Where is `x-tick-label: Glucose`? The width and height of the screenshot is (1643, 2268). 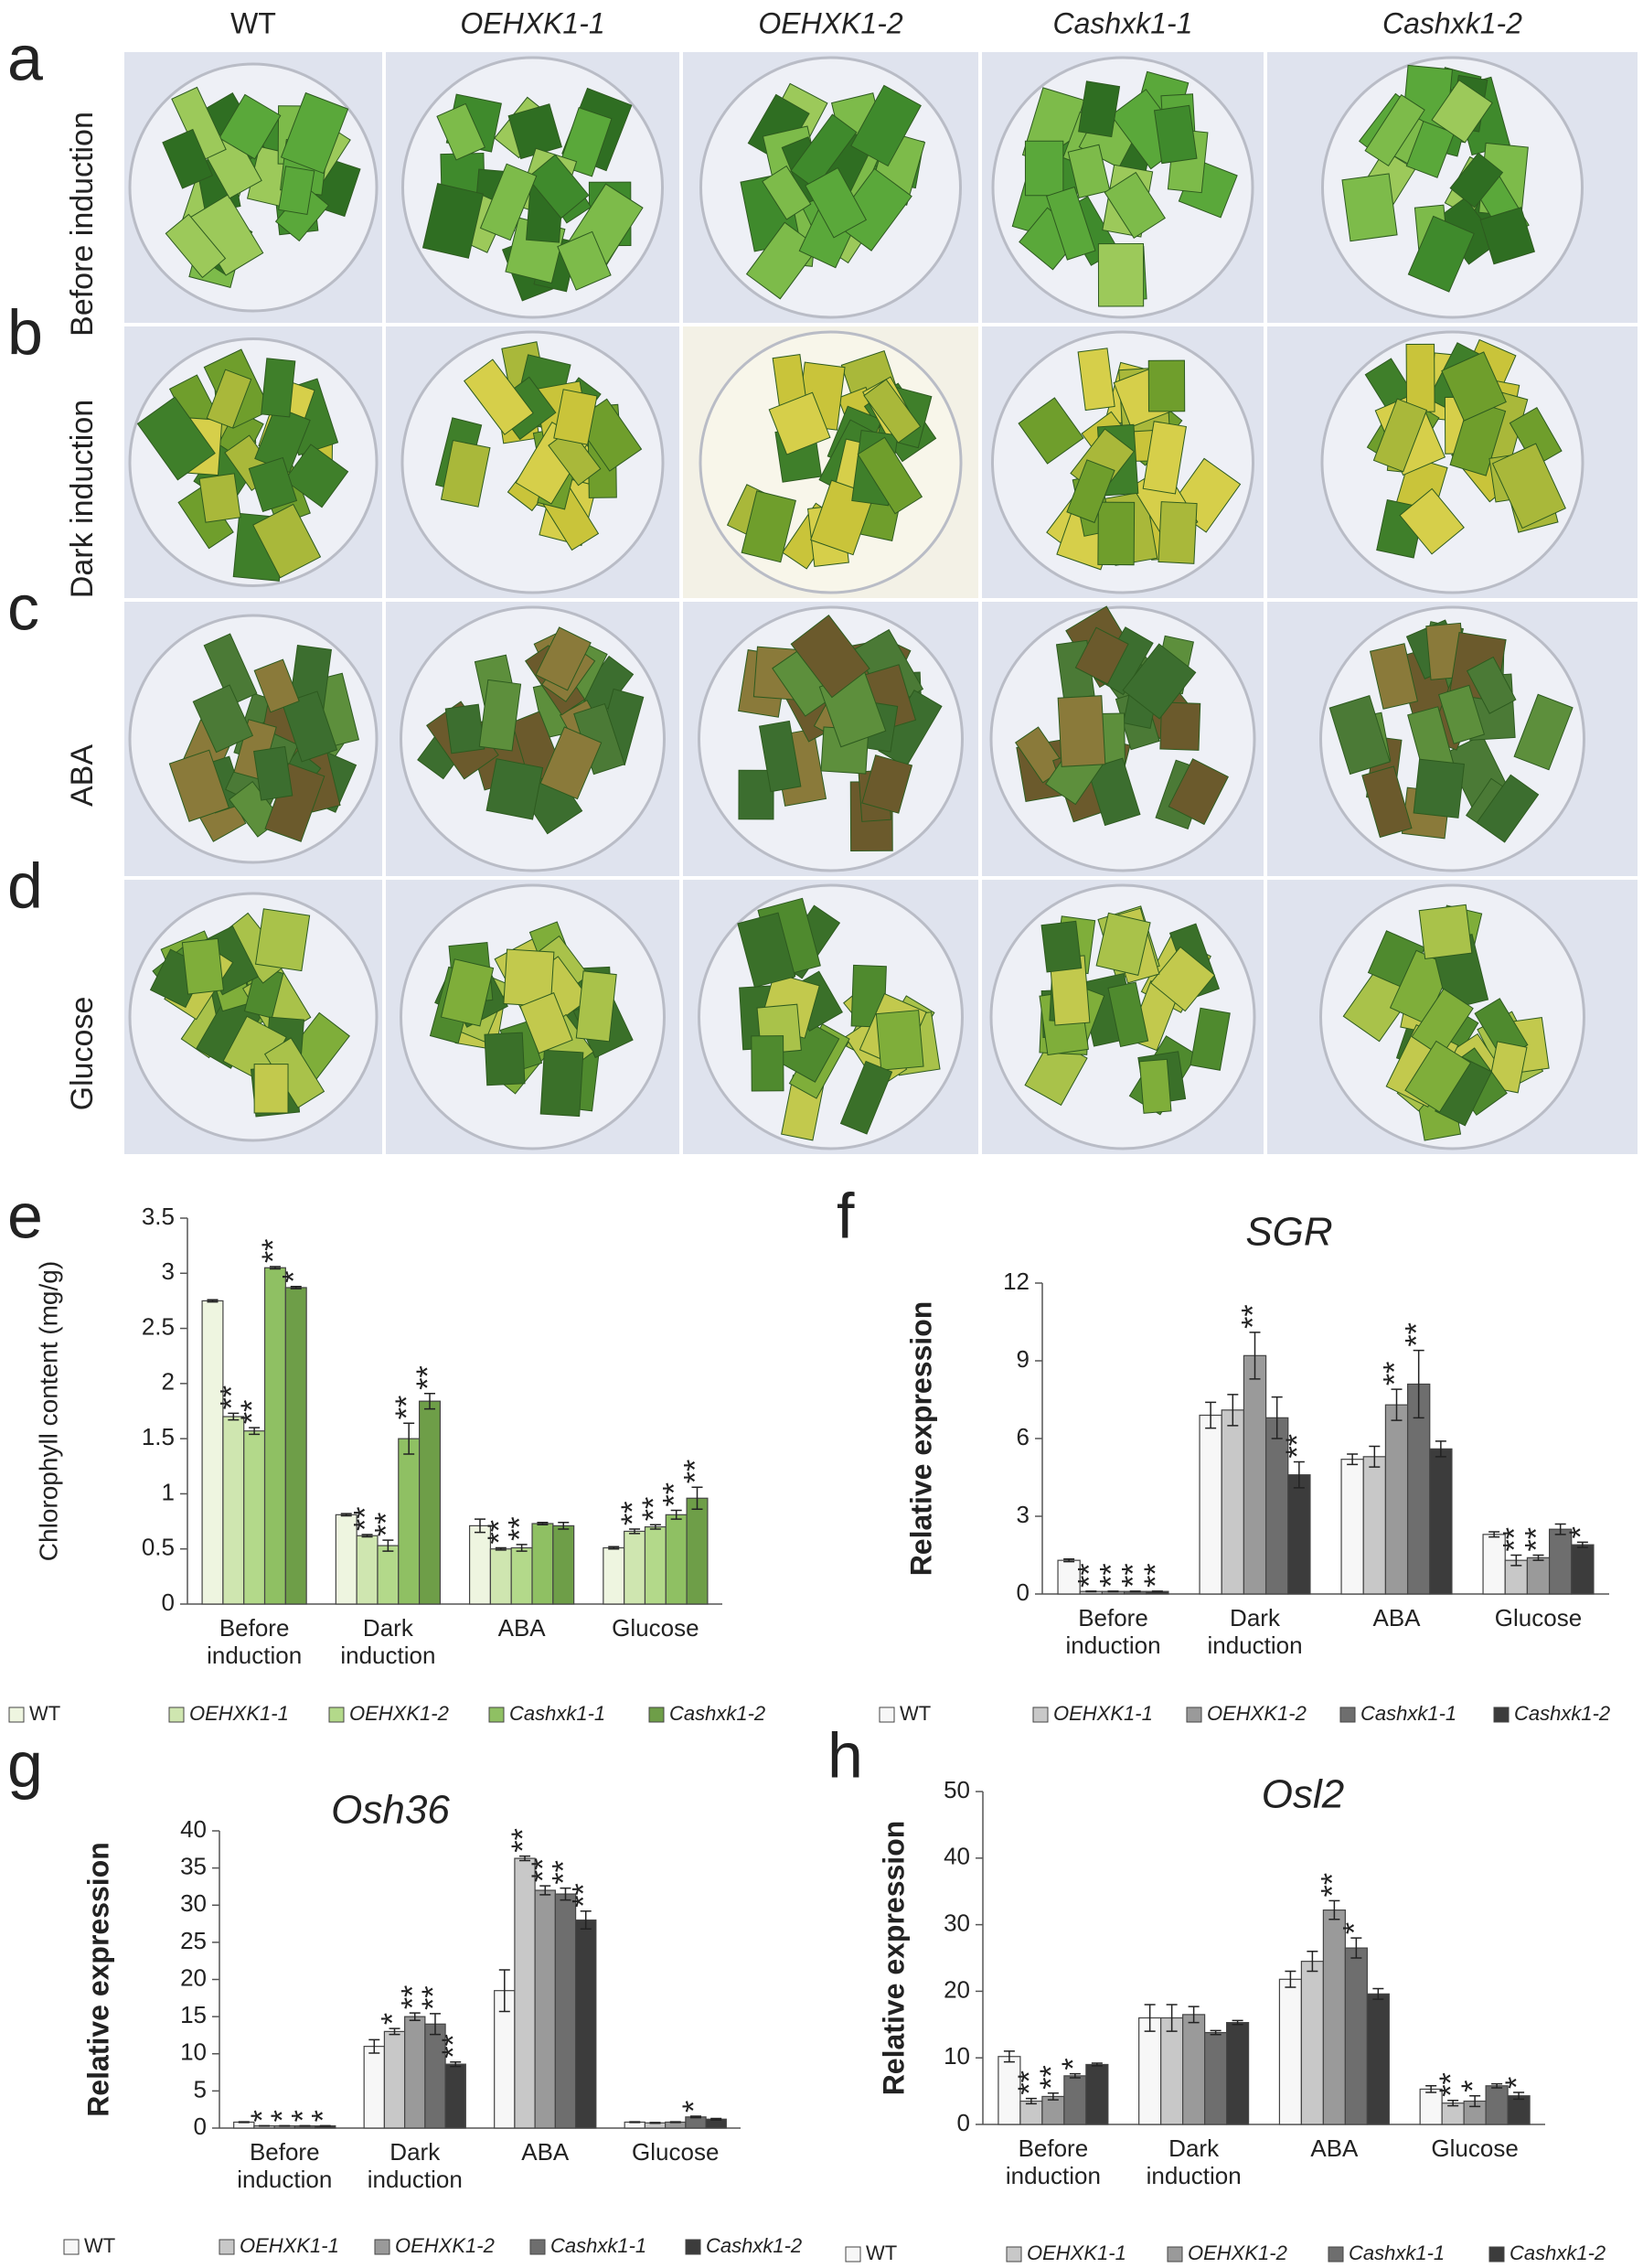
x-tick-label: Glucose is located at coordinates (656, 1628).